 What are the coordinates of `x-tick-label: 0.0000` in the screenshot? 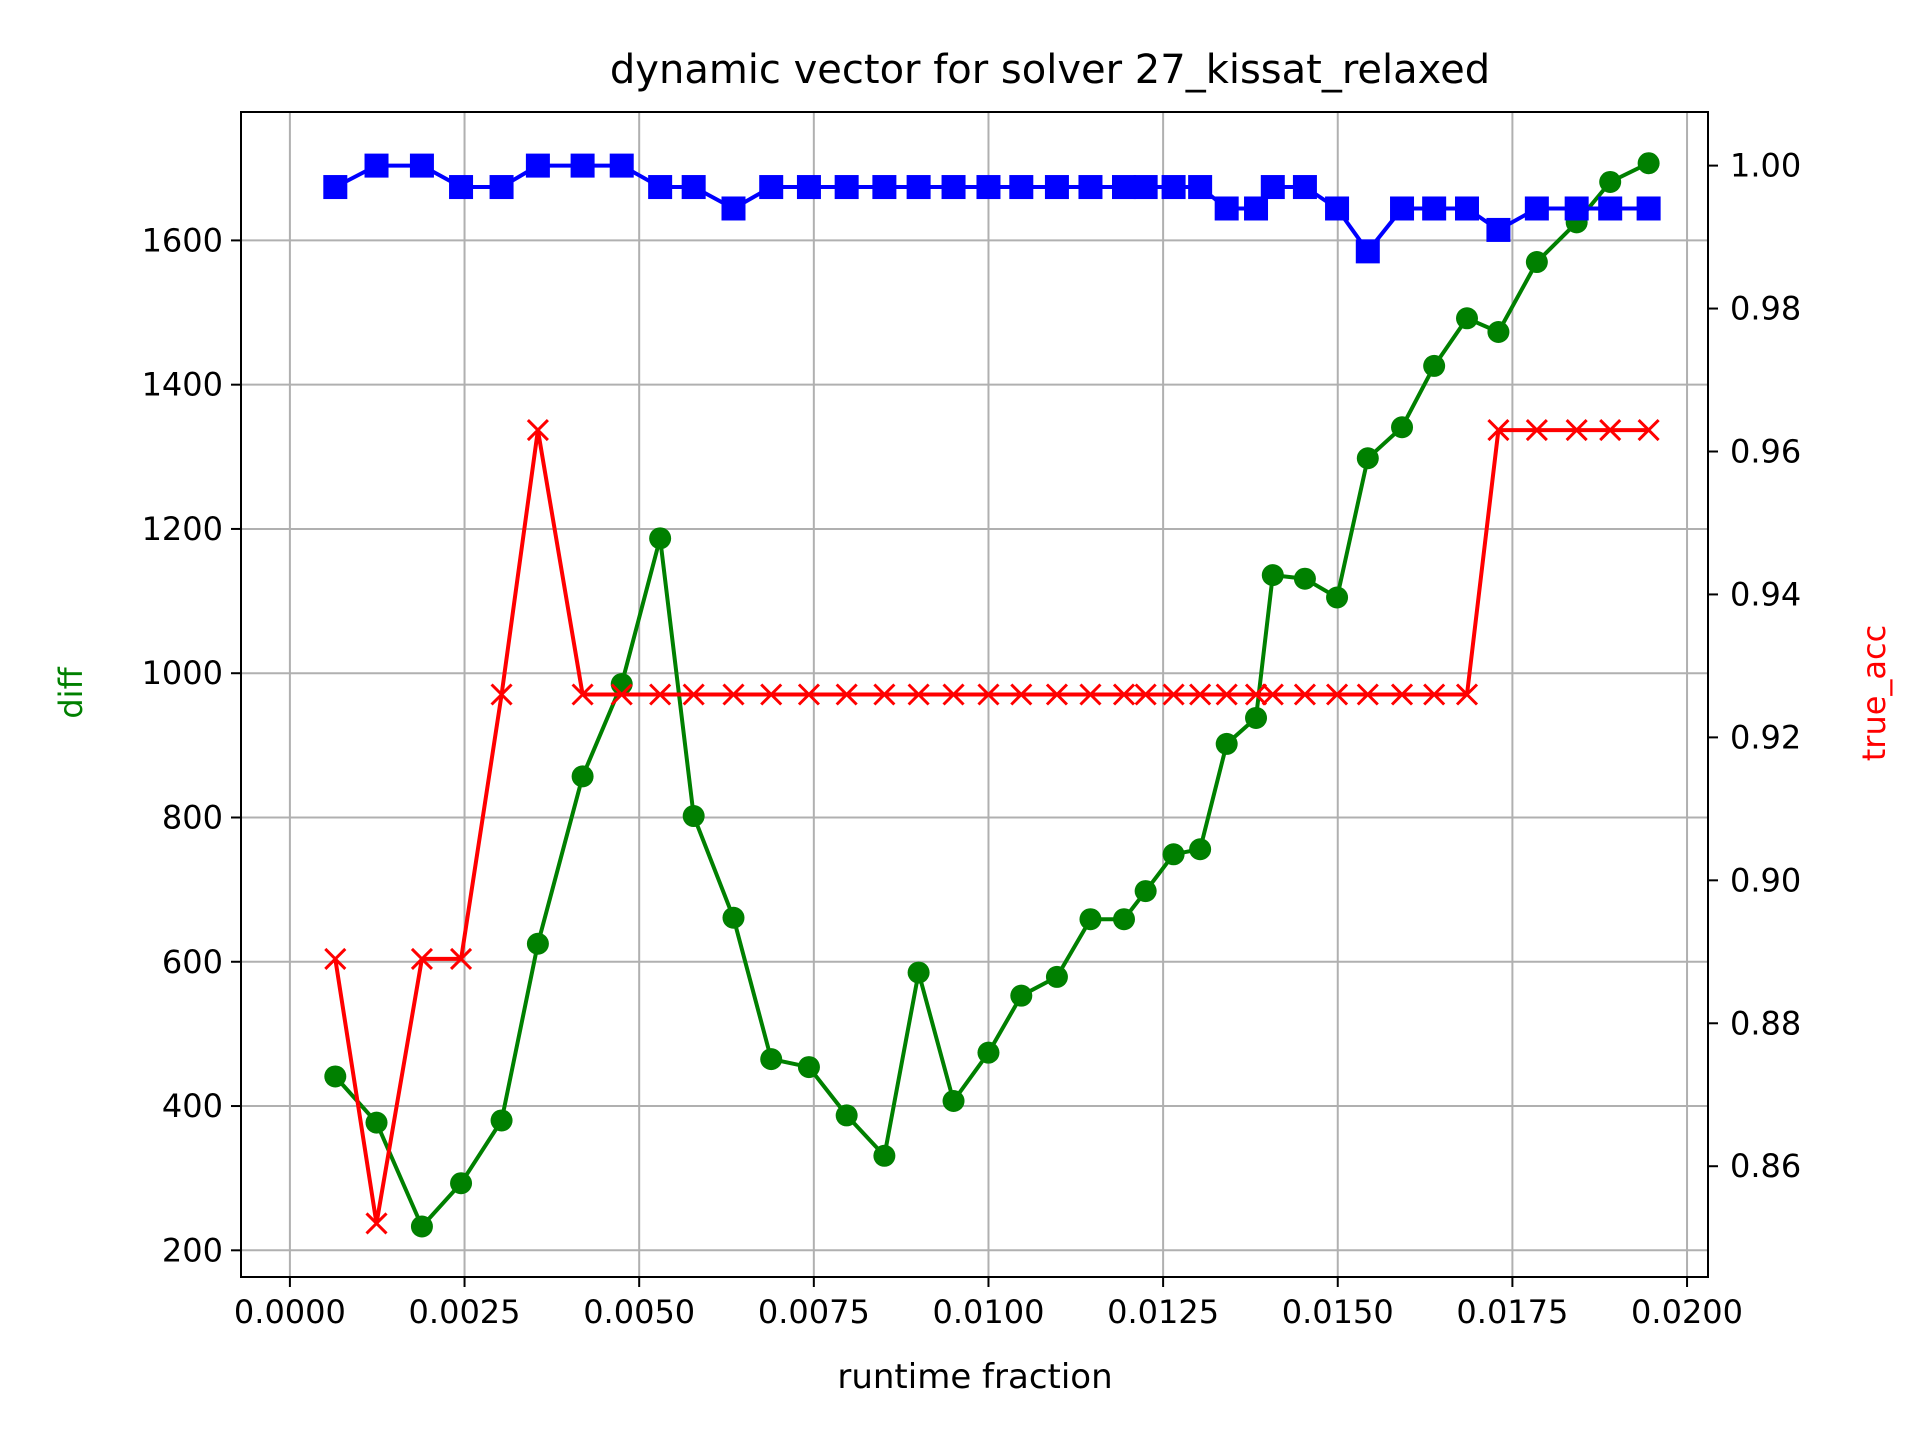 It's located at (290, 1312).